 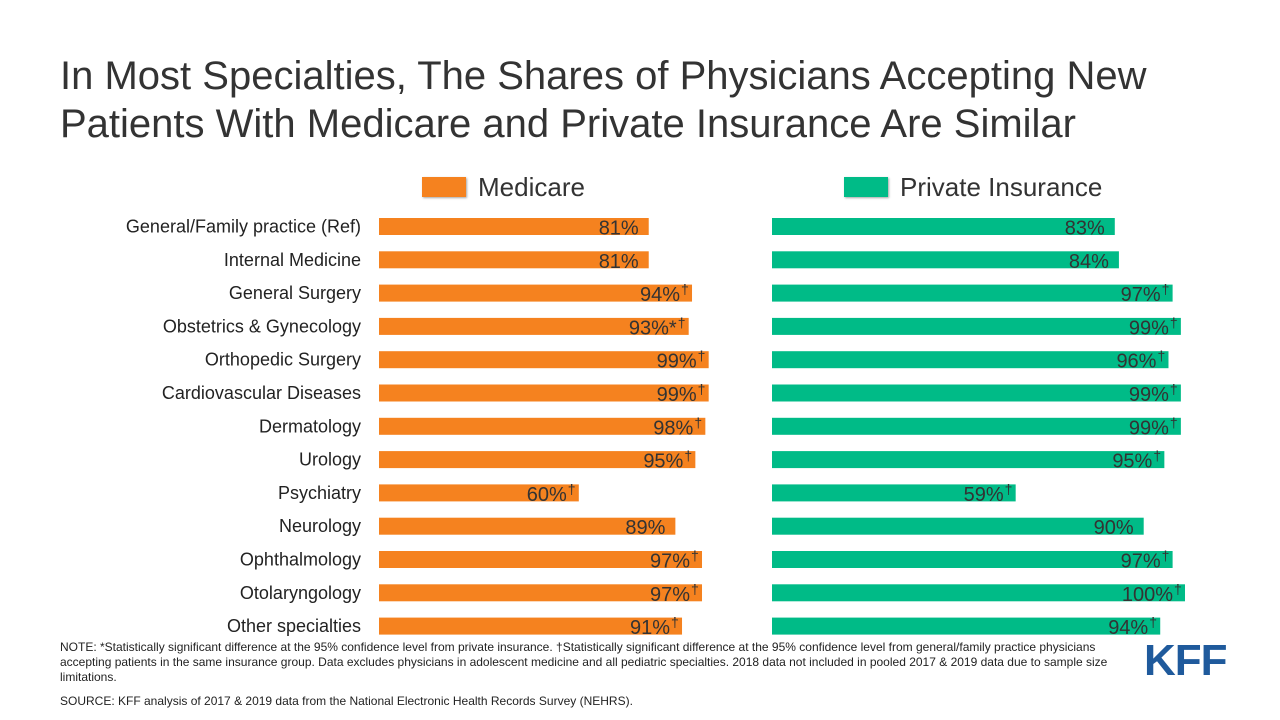 I want to click on category-label: Other specialties, so click(x=294, y=626).